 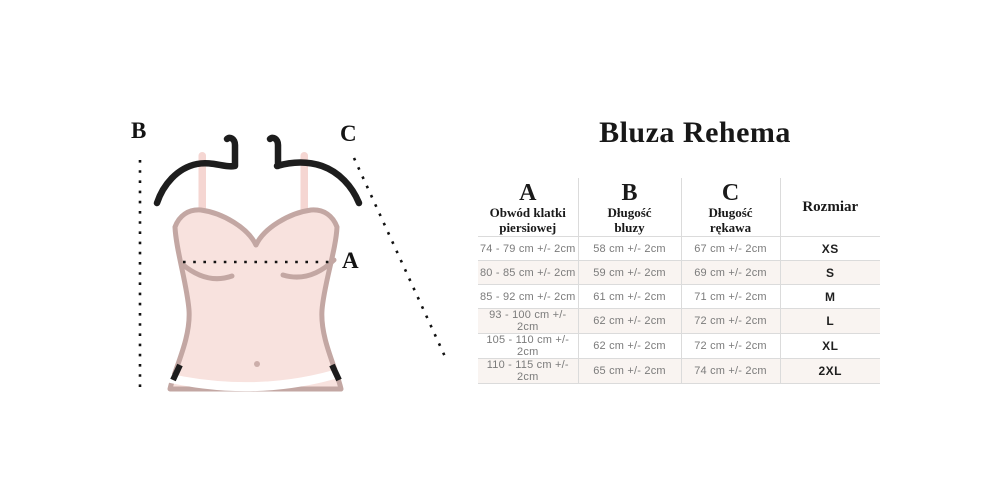 I want to click on measure-line-c, so click(x=400, y=259).